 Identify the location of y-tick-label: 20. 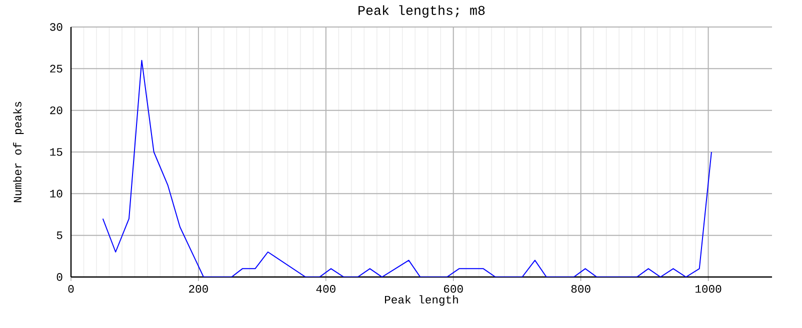
(56, 110).